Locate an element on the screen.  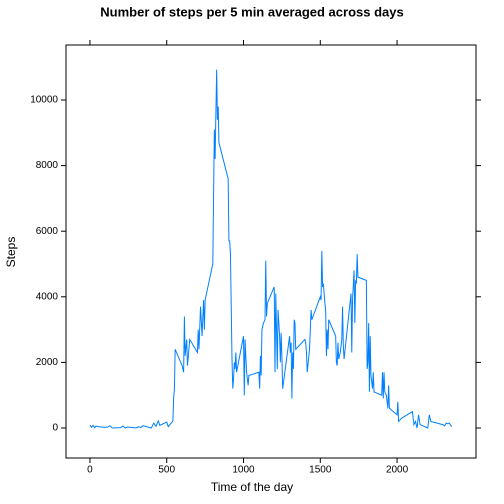
y-tick-label: 10000 is located at coordinates (44, 100).